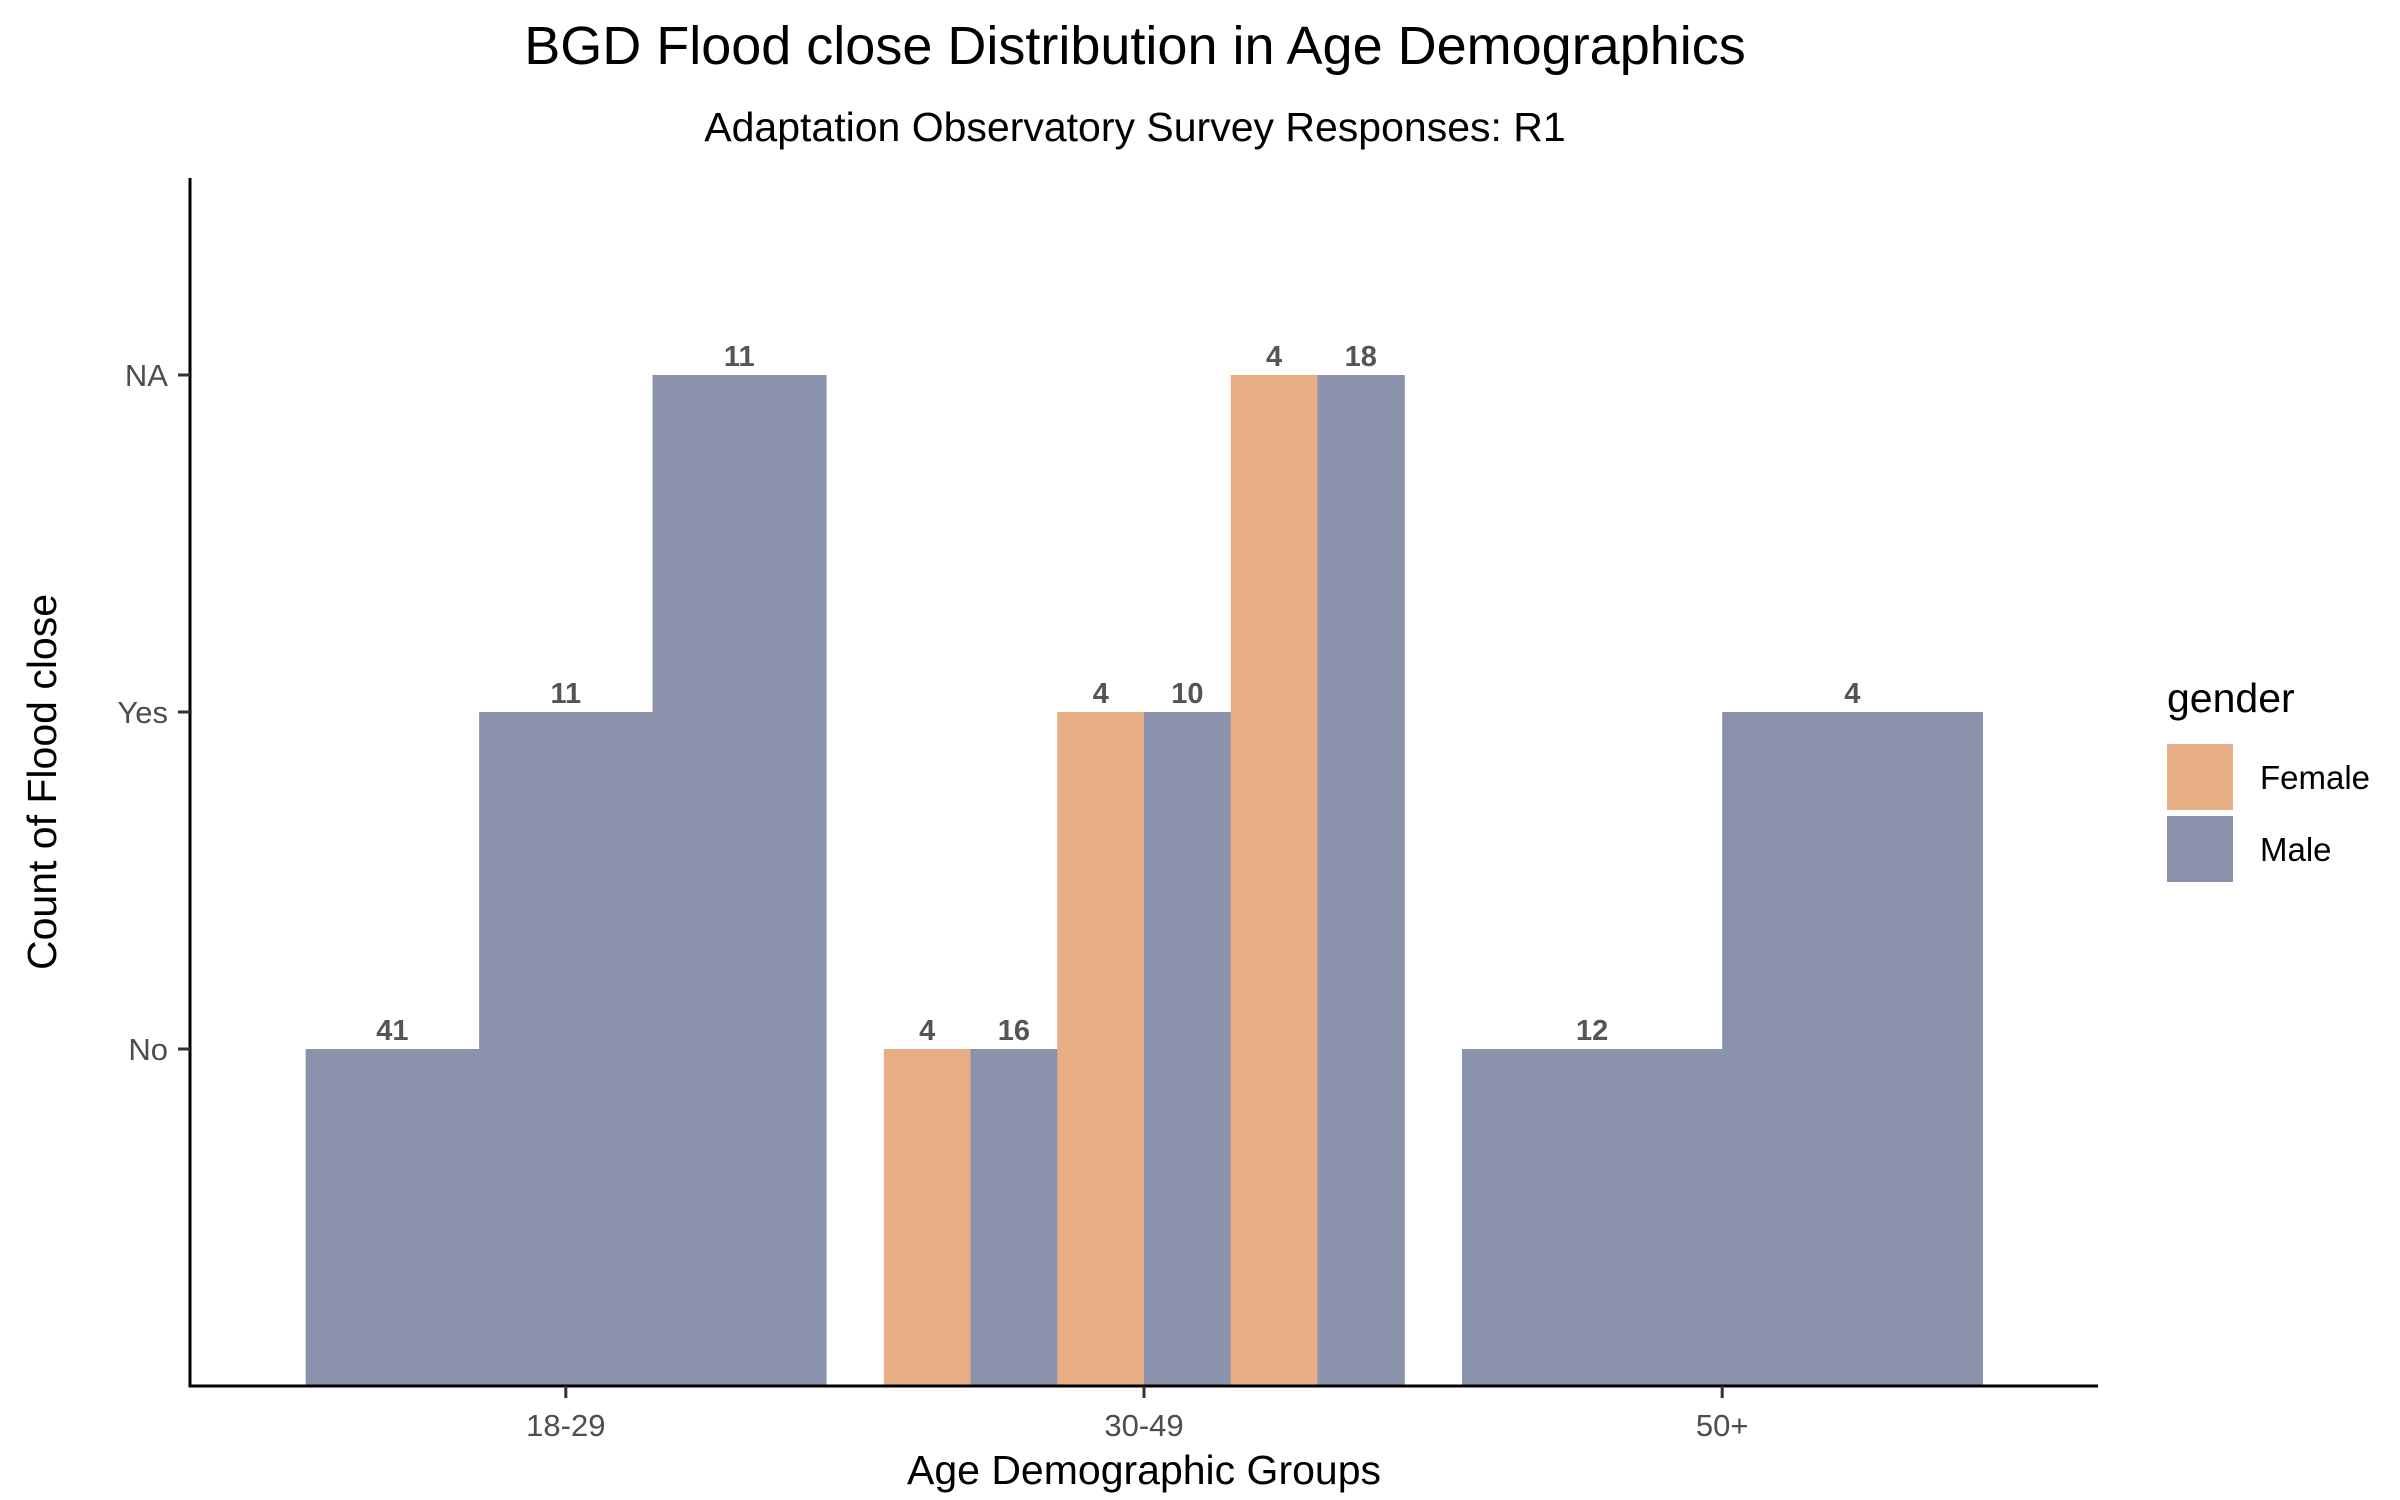 This screenshot has width=2400, height=1500. What do you see at coordinates (1722, 1425) in the screenshot?
I see `x-tick-label-50plus: 50+` at bounding box center [1722, 1425].